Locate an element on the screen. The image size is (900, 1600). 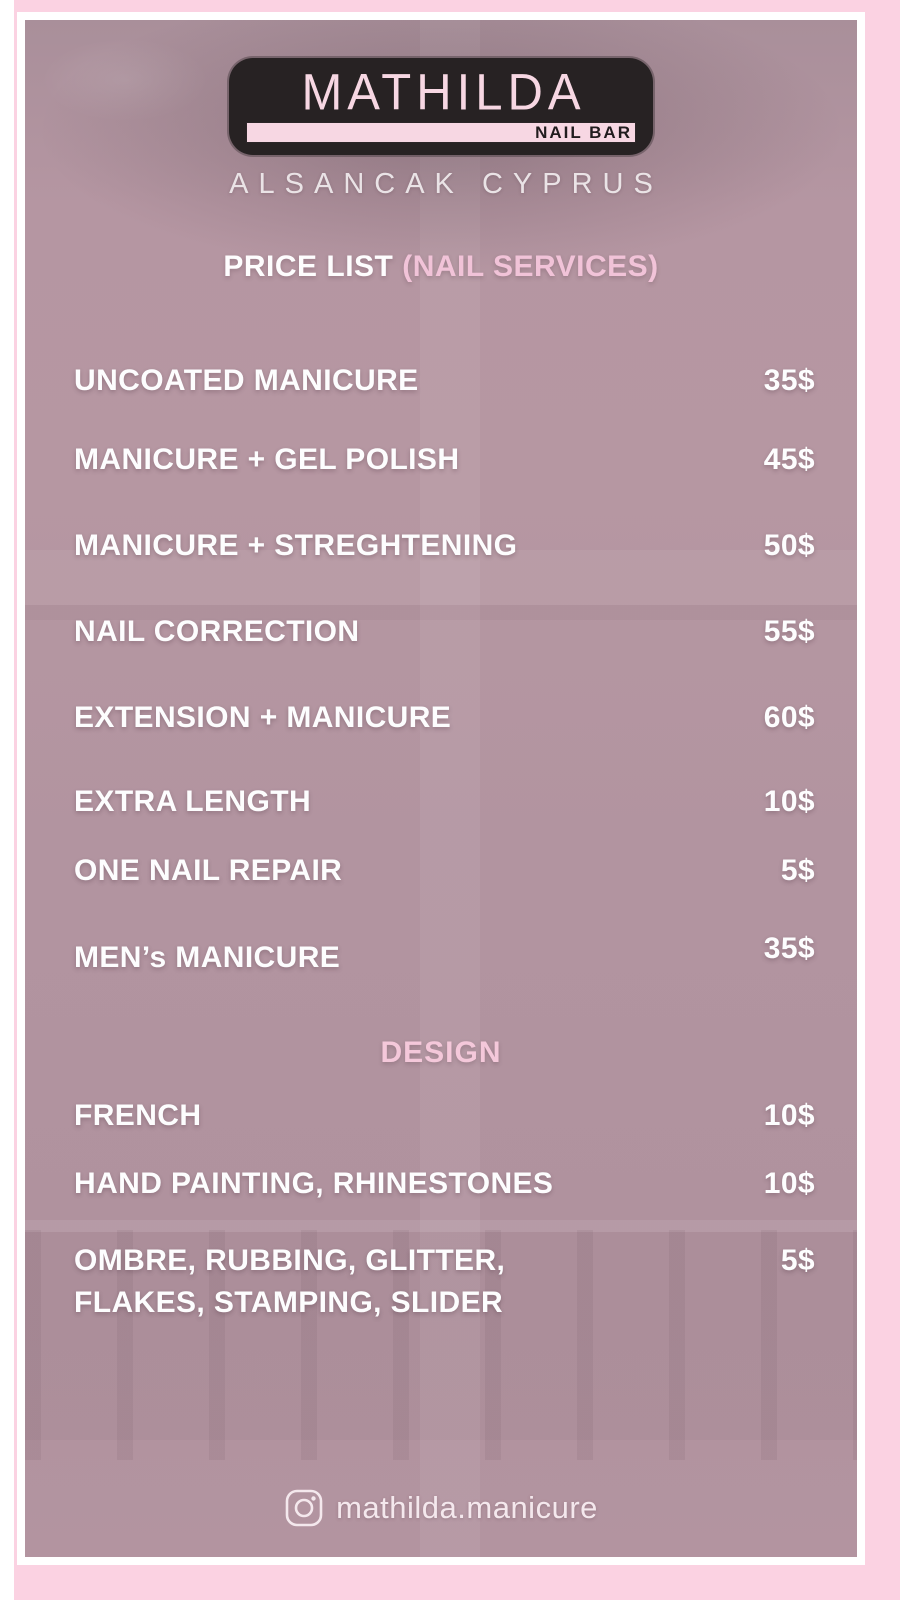
price-row: HAND PAINTING, RHINESTONES 10$ is located at coordinates (444, 1184).